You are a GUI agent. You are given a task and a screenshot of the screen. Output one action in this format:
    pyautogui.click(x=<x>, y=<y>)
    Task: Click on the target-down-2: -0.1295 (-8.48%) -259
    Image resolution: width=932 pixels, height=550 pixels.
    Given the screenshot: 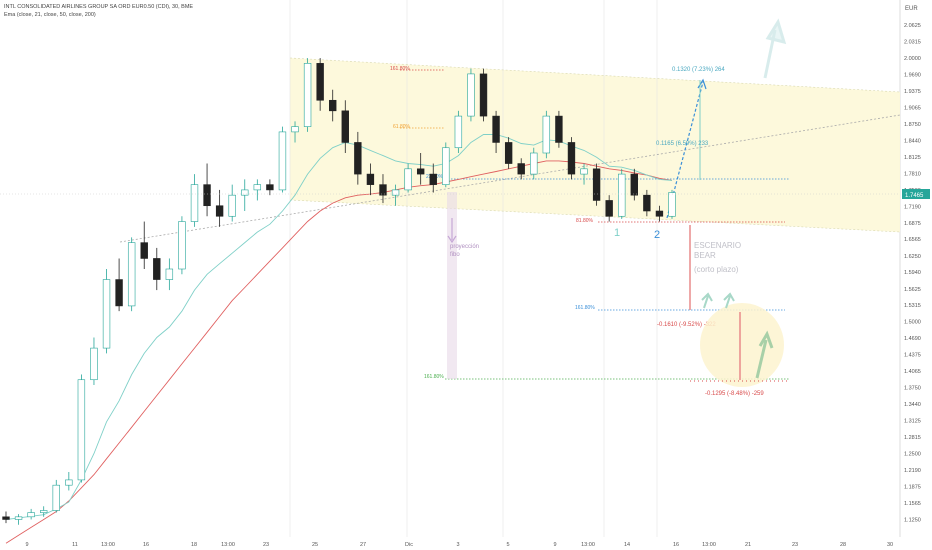 What is the action you would take?
    pyautogui.click(x=734, y=394)
    